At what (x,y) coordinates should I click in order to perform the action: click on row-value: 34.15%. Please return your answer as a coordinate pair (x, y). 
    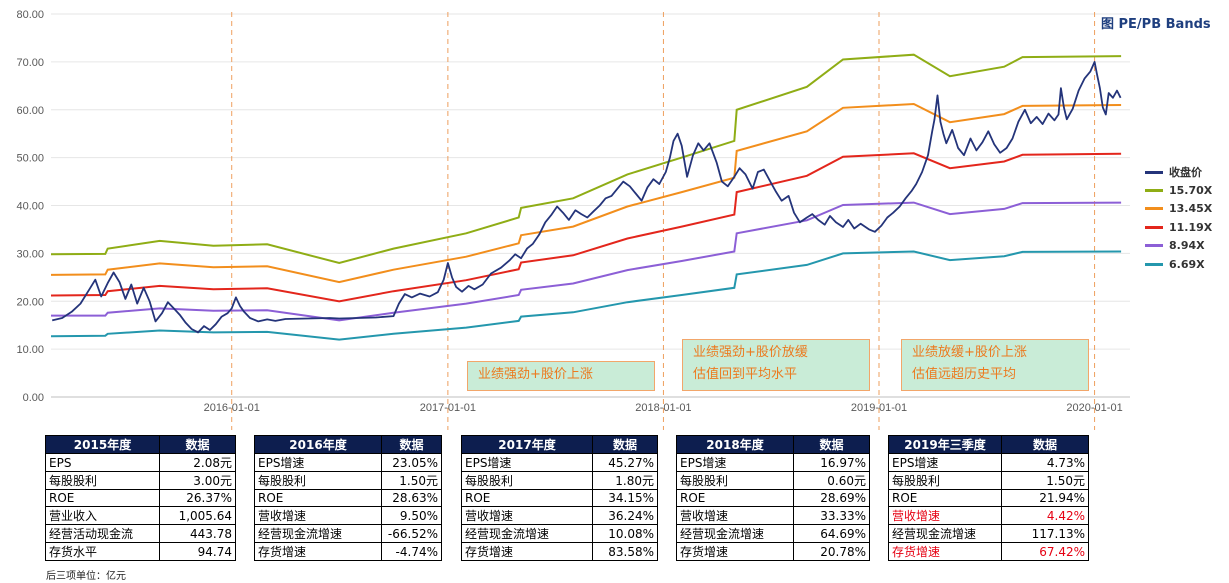
    Looking at the image, I should click on (625, 498).